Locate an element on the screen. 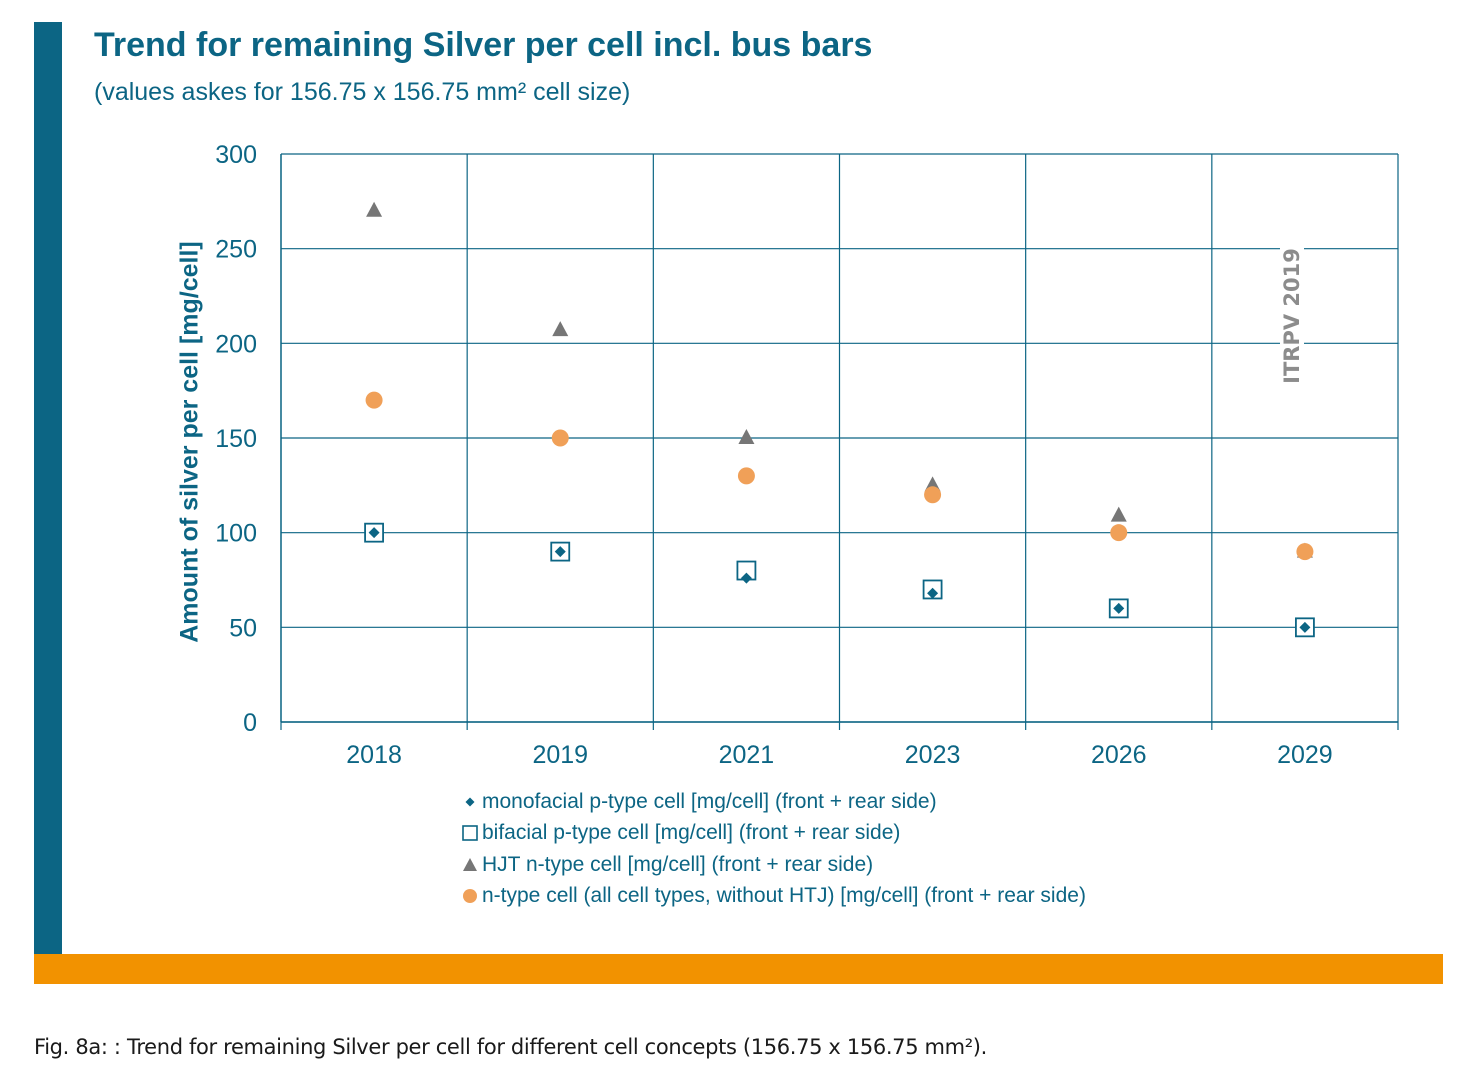 The width and height of the screenshot is (1466, 1084). y-tick-label: 300 is located at coordinates (236, 155).